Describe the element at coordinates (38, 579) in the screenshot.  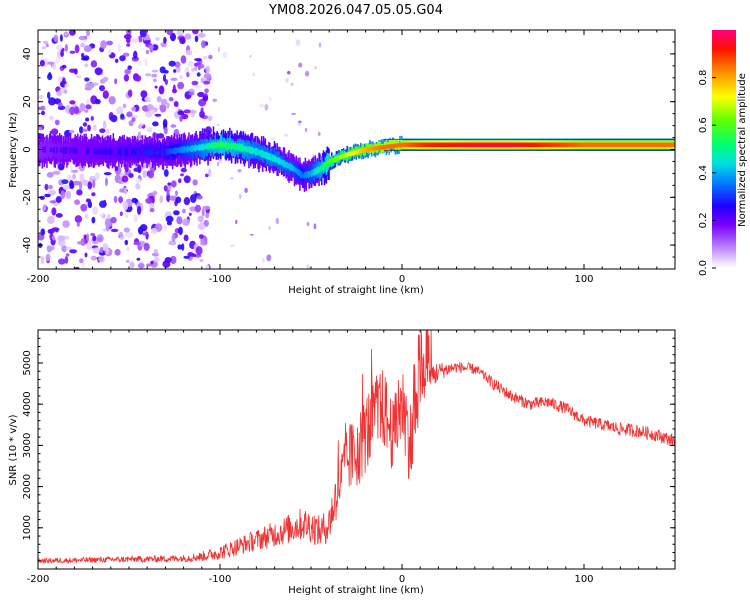
I see `x-tick-label: -200` at that location.